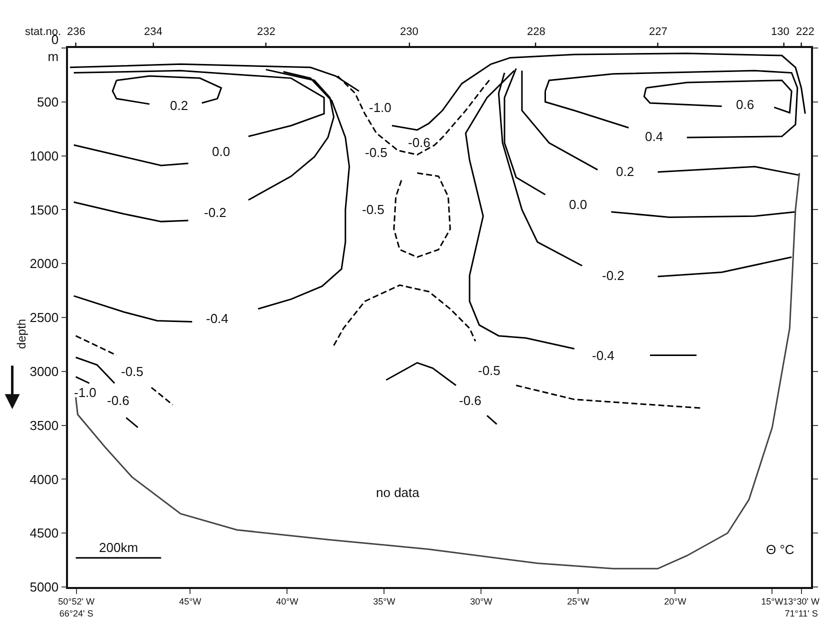 The width and height of the screenshot is (830, 637). What do you see at coordinates (675, 601) in the screenshot?
I see `x-tick-label: 20°W` at bounding box center [675, 601].